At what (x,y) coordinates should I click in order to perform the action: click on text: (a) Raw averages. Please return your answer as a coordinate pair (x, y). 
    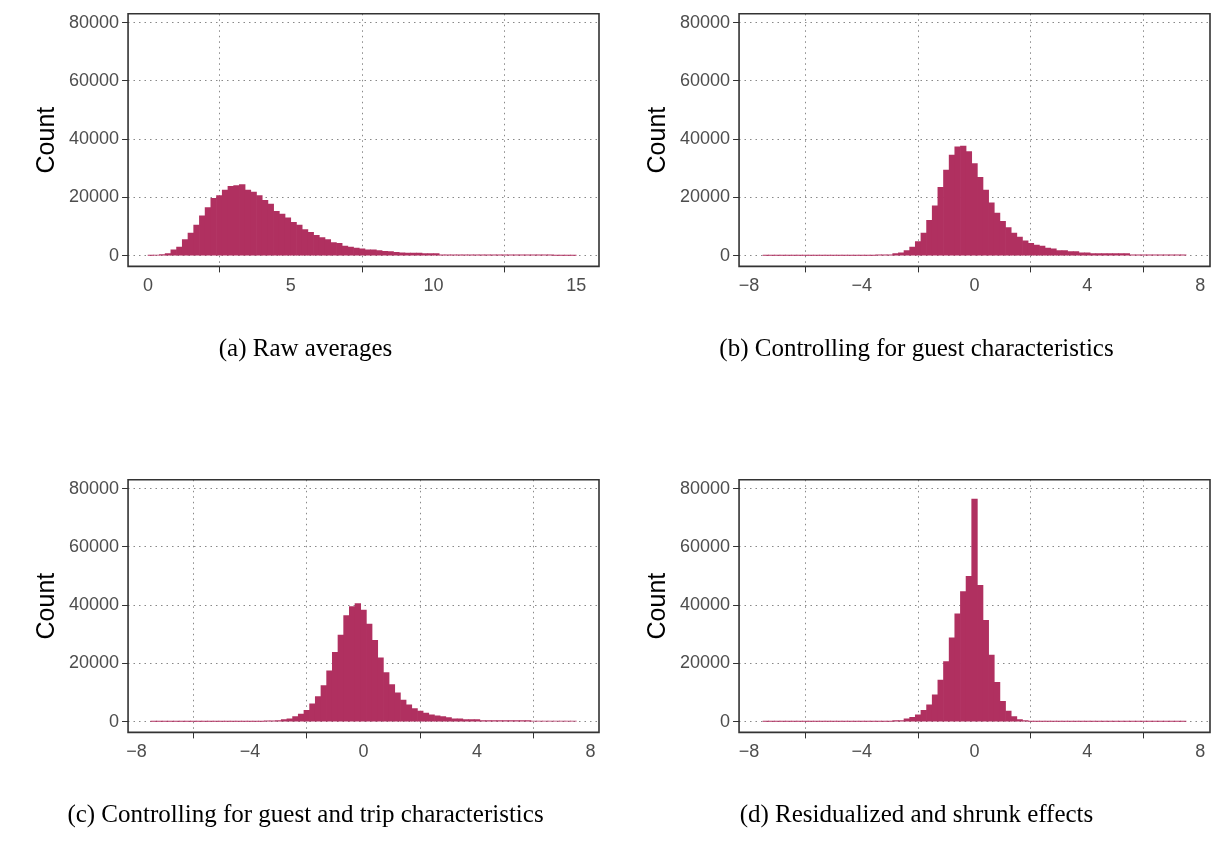
    Looking at the image, I should click on (305, 348).